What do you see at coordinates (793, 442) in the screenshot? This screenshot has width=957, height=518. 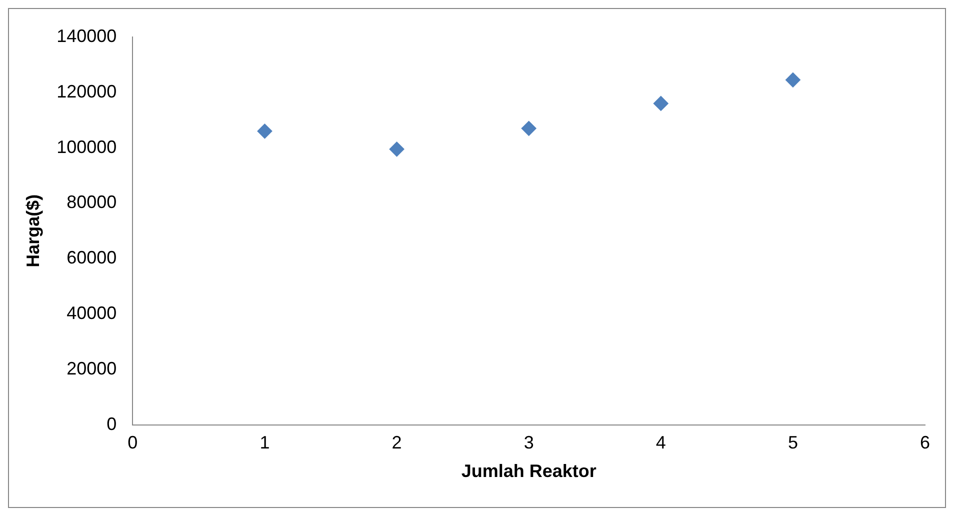 I see `x-tick-label: 5` at bounding box center [793, 442].